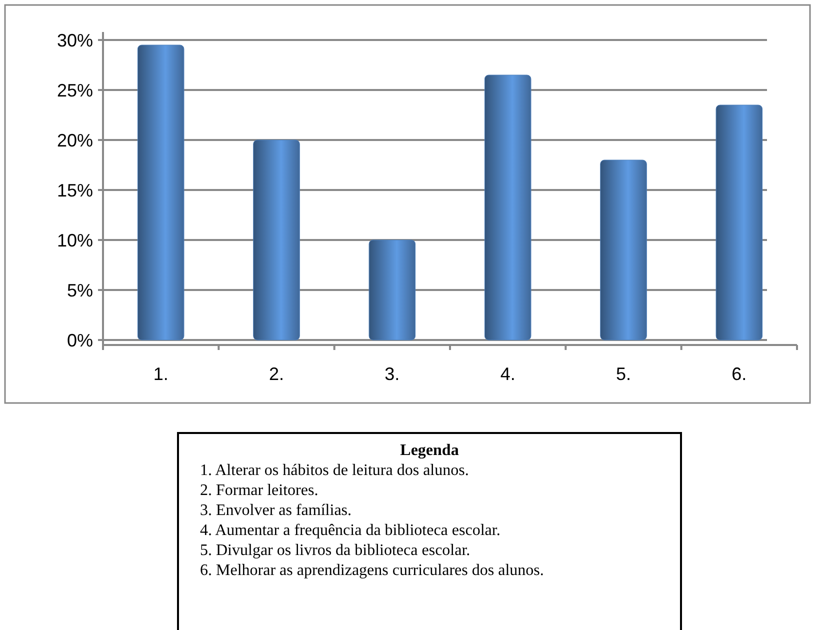 This screenshot has height=630, width=815. I want to click on y-tick-label: 25%, so click(74, 90).